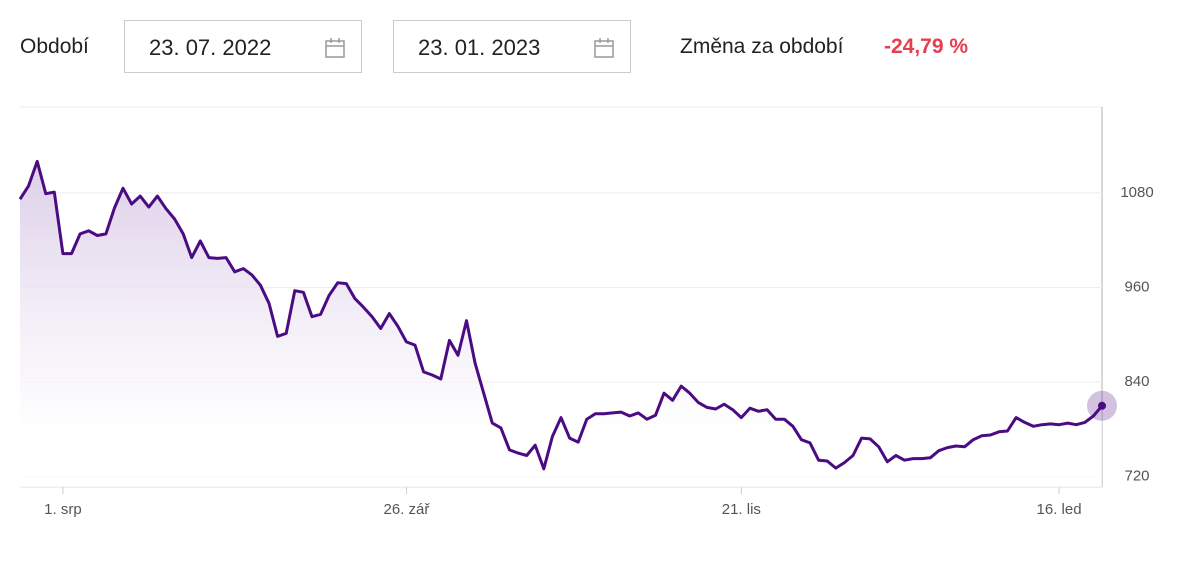 This screenshot has height=567, width=1180. What do you see at coordinates (762, 46) in the screenshot?
I see `change-label: Změna za období` at bounding box center [762, 46].